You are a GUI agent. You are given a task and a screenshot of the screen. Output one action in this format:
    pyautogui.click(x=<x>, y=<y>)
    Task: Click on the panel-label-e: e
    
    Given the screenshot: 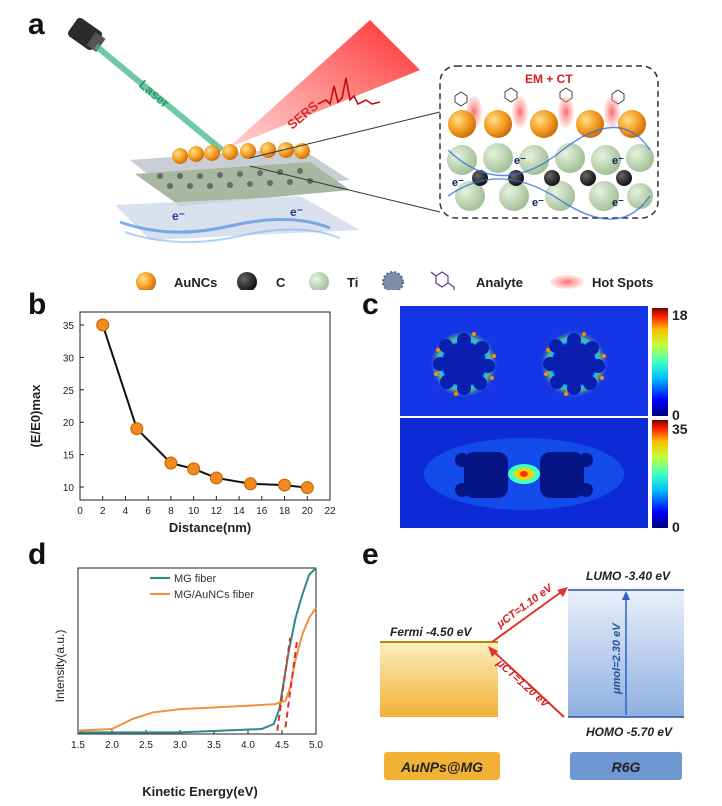 What is the action you would take?
    pyautogui.click(x=370, y=554)
    